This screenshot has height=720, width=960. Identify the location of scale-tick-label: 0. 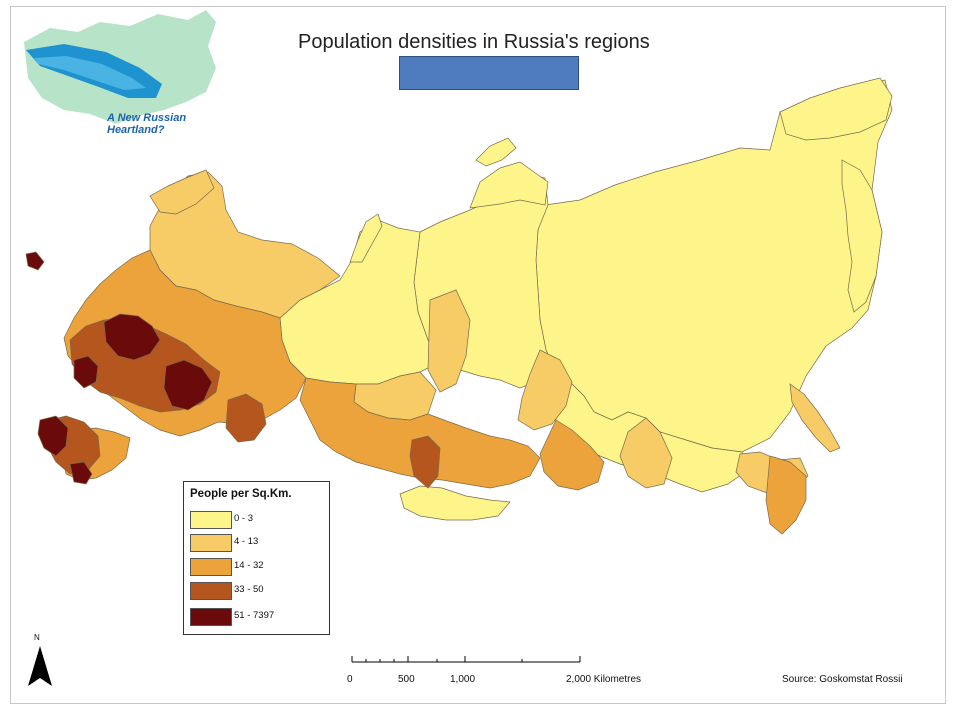
(350, 679).